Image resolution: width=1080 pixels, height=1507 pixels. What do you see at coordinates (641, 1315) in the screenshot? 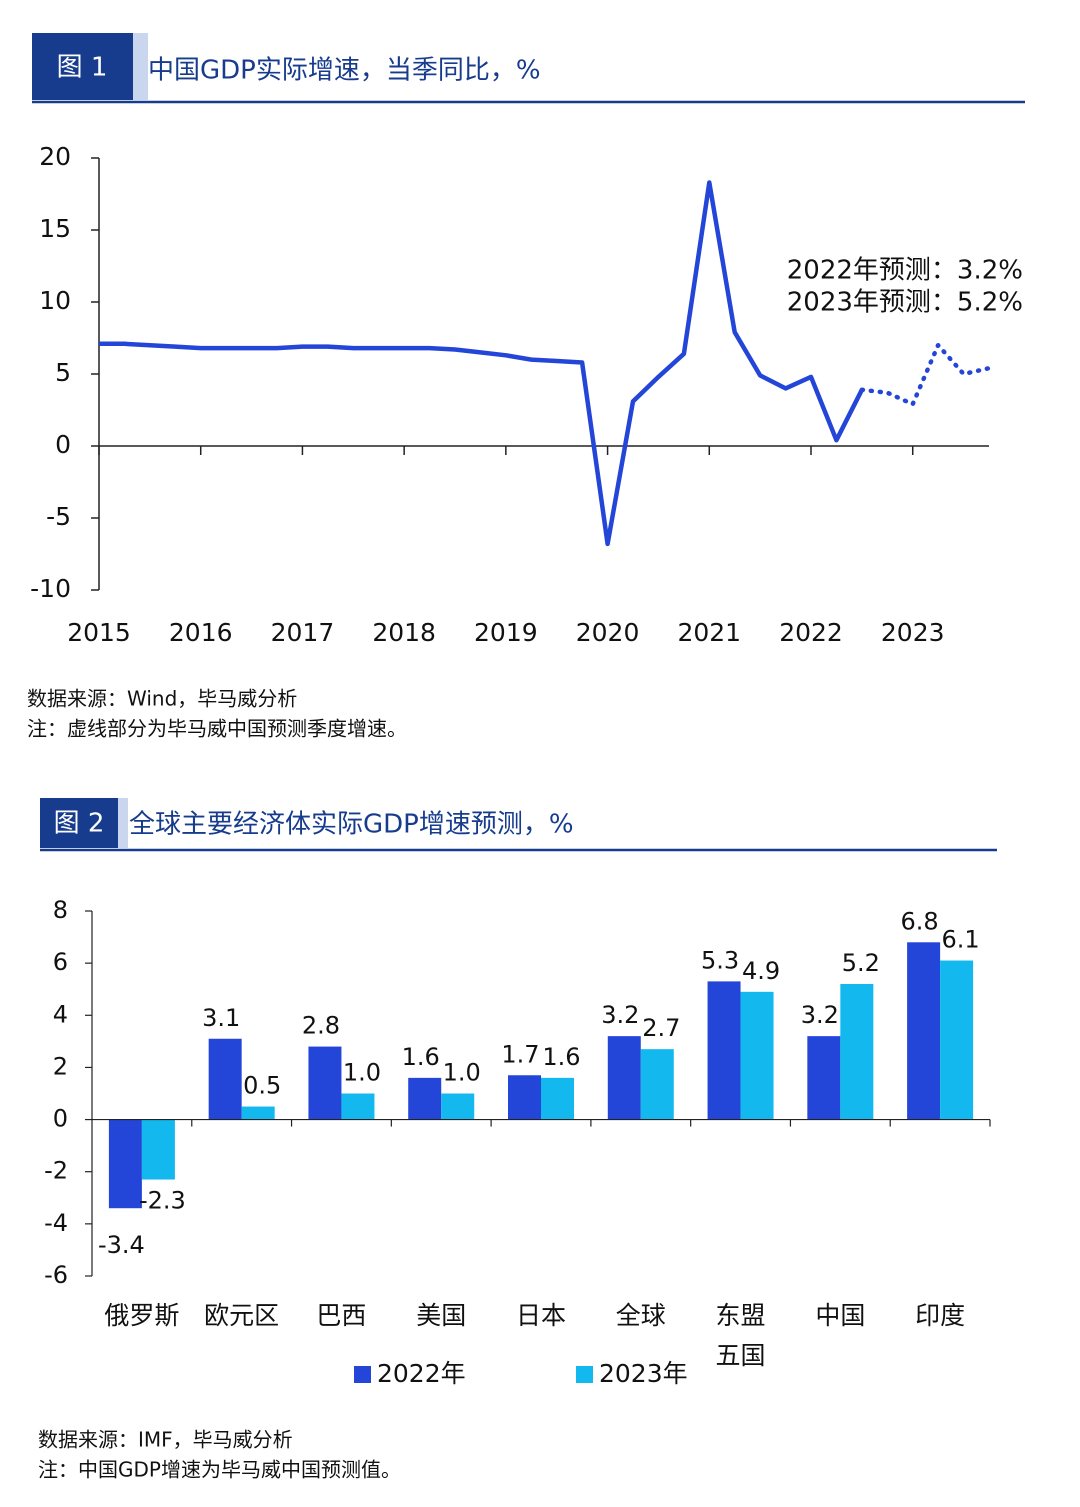
I see `x-tick-label: 全球` at bounding box center [641, 1315].